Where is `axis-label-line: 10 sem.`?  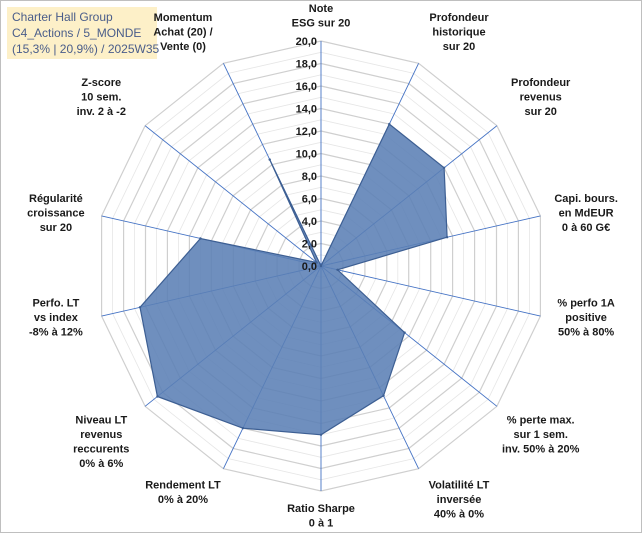
axis-label-line: 10 sem. is located at coordinates (101, 98).